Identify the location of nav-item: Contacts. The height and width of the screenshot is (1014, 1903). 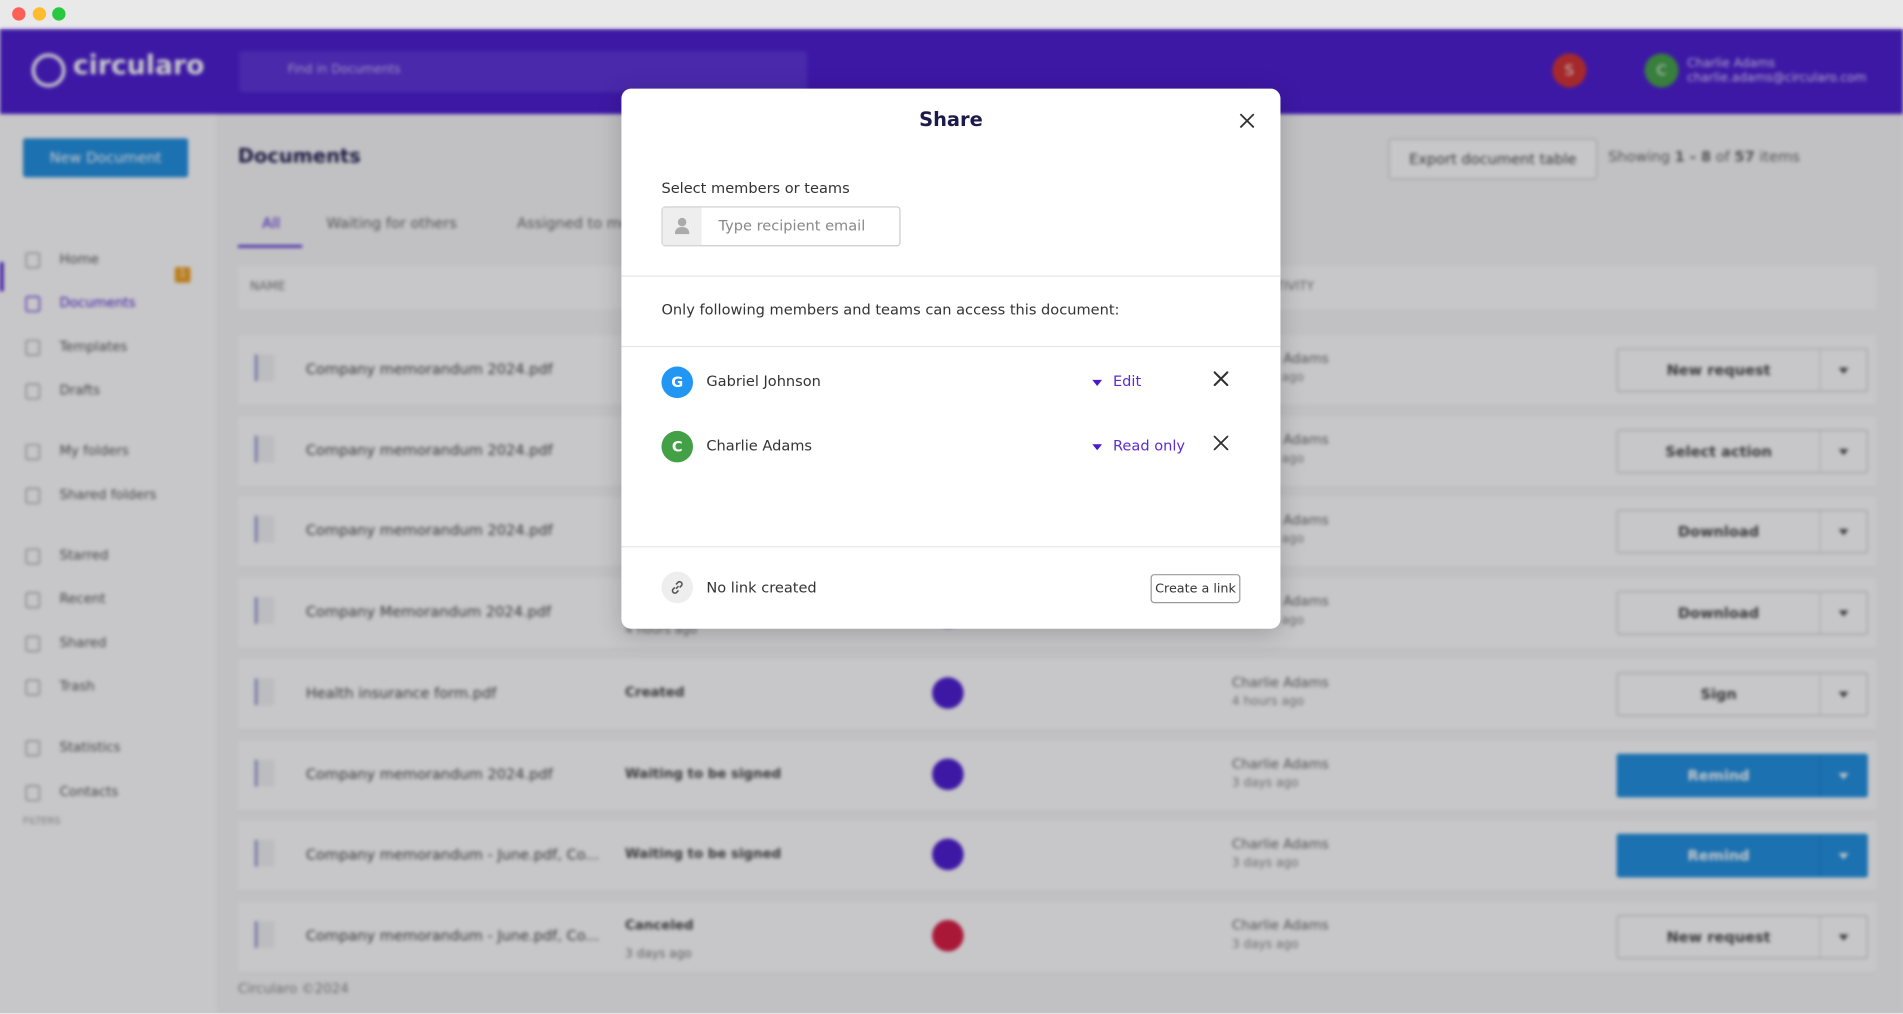
(89, 792).